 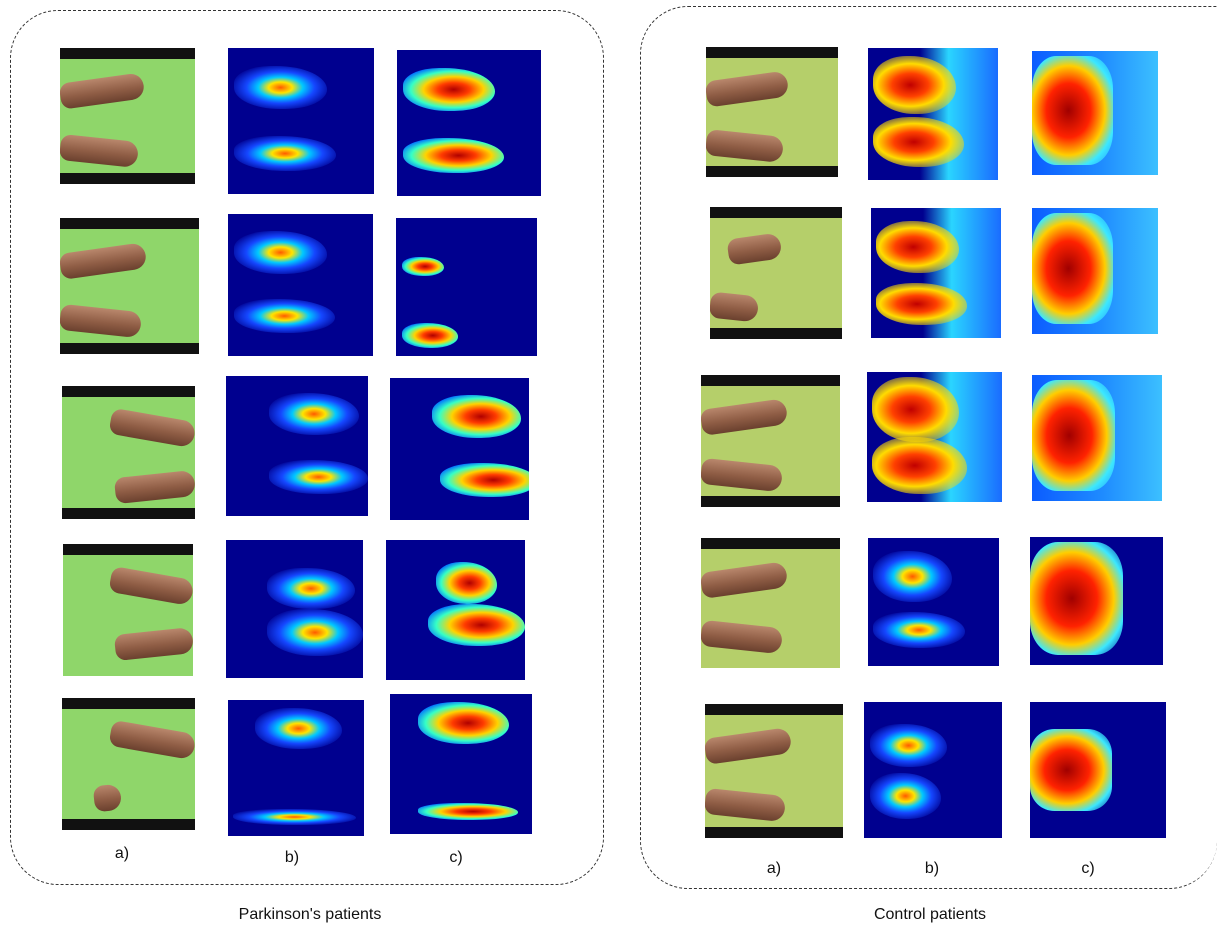 What do you see at coordinates (461, 764) in the screenshot?
I see `parkinsons-row5-activation-map` at bounding box center [461, 764].